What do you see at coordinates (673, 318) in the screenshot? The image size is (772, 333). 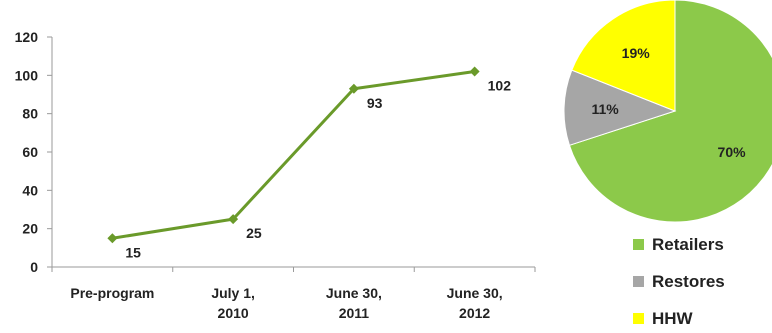 I see `legend-label: HHW` at bounding box center [673, 318].